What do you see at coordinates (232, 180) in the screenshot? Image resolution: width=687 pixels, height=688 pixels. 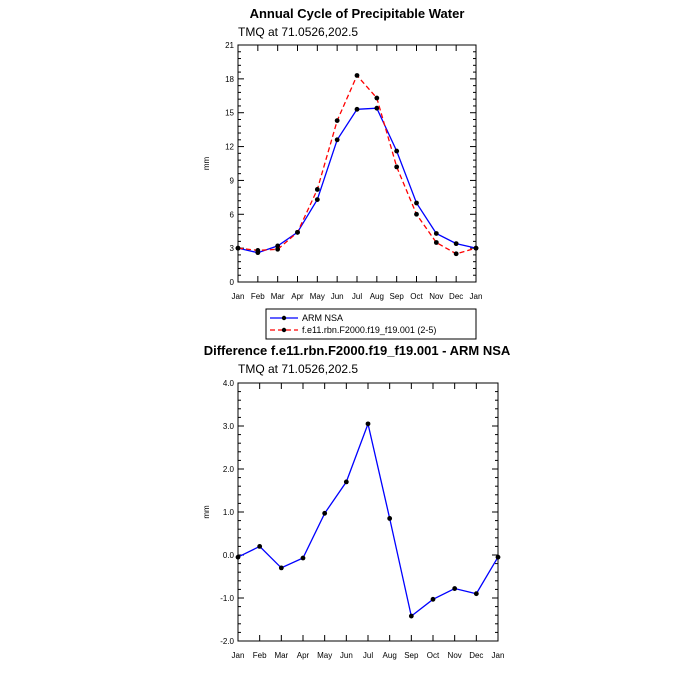 I see `y-tick-label: 9` at bounding box center [232, 180].